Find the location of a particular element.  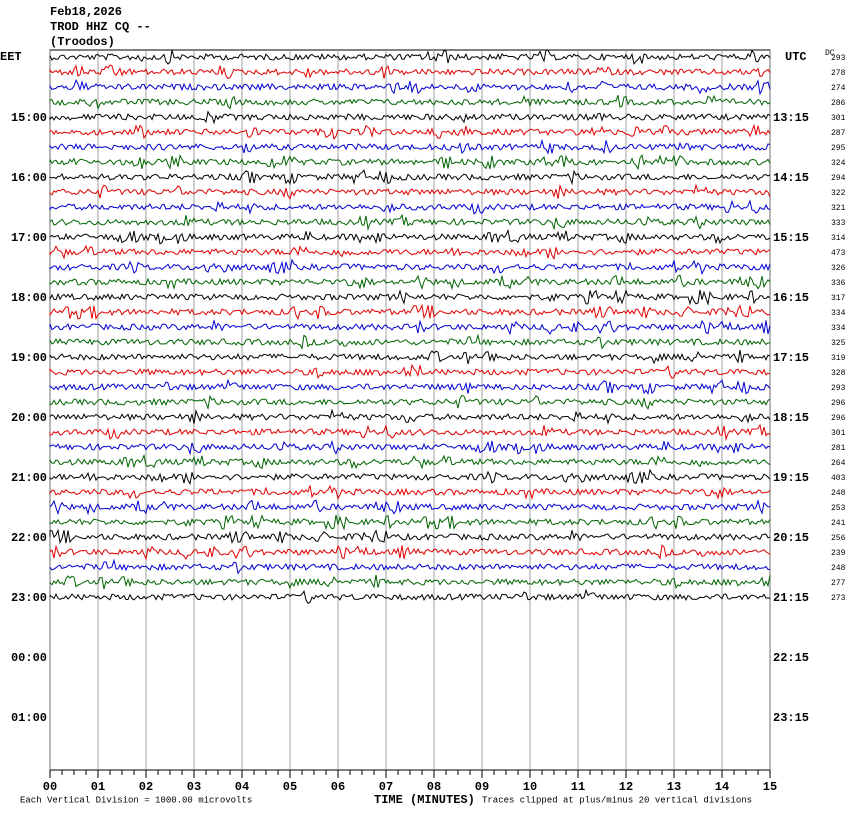

right-time: 14:15 is located at coordinates (791, 178).